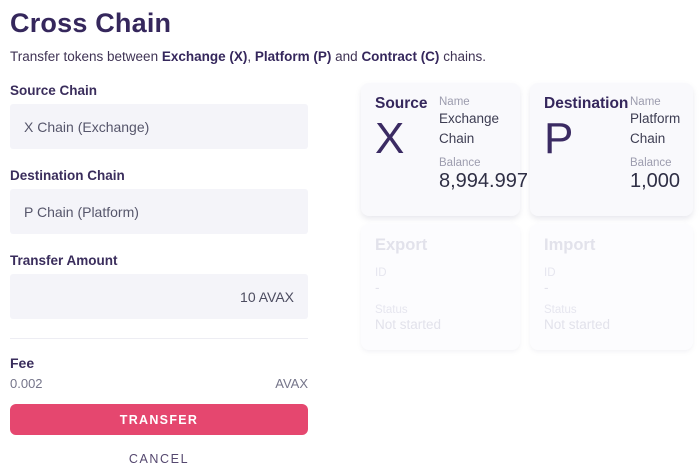  I want to click on subtitle-platform-chain: Platform (P), so click(293, 56).